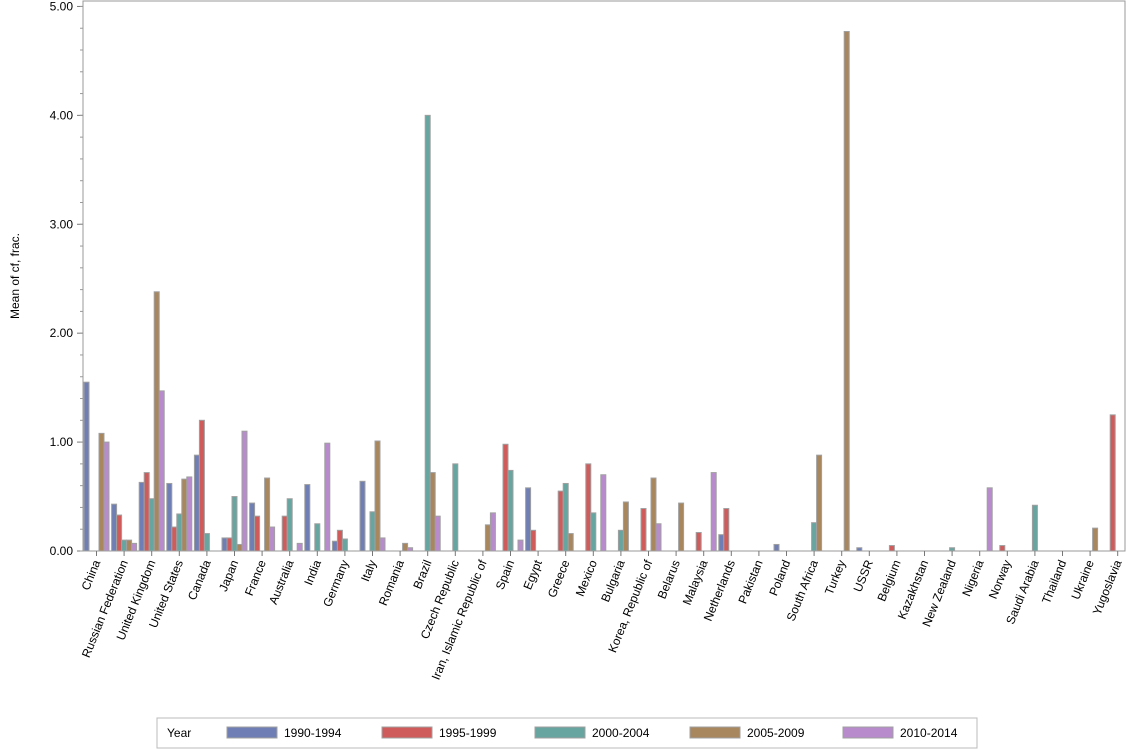 This screenshot has height=756, width=1134. I want to click on x-tick-label: Ukraine, so click(1082, 580).